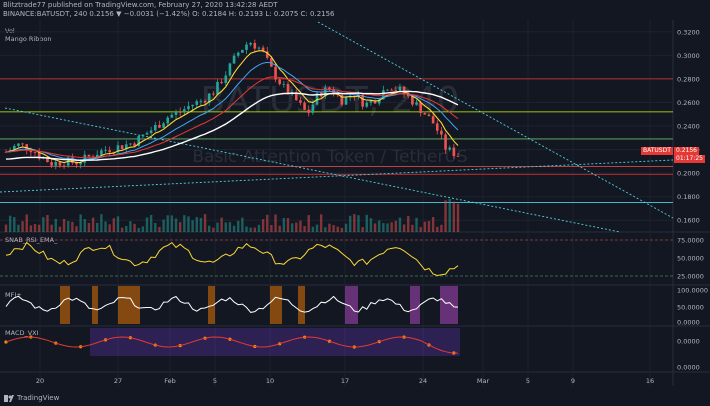 Image resolution: width=710 pixels, height=406 pixels. What do you see at coordinates (688, 221) in the screenshot?
I see `price-tick-label: 0.1600` at bounding box center [688, 221].